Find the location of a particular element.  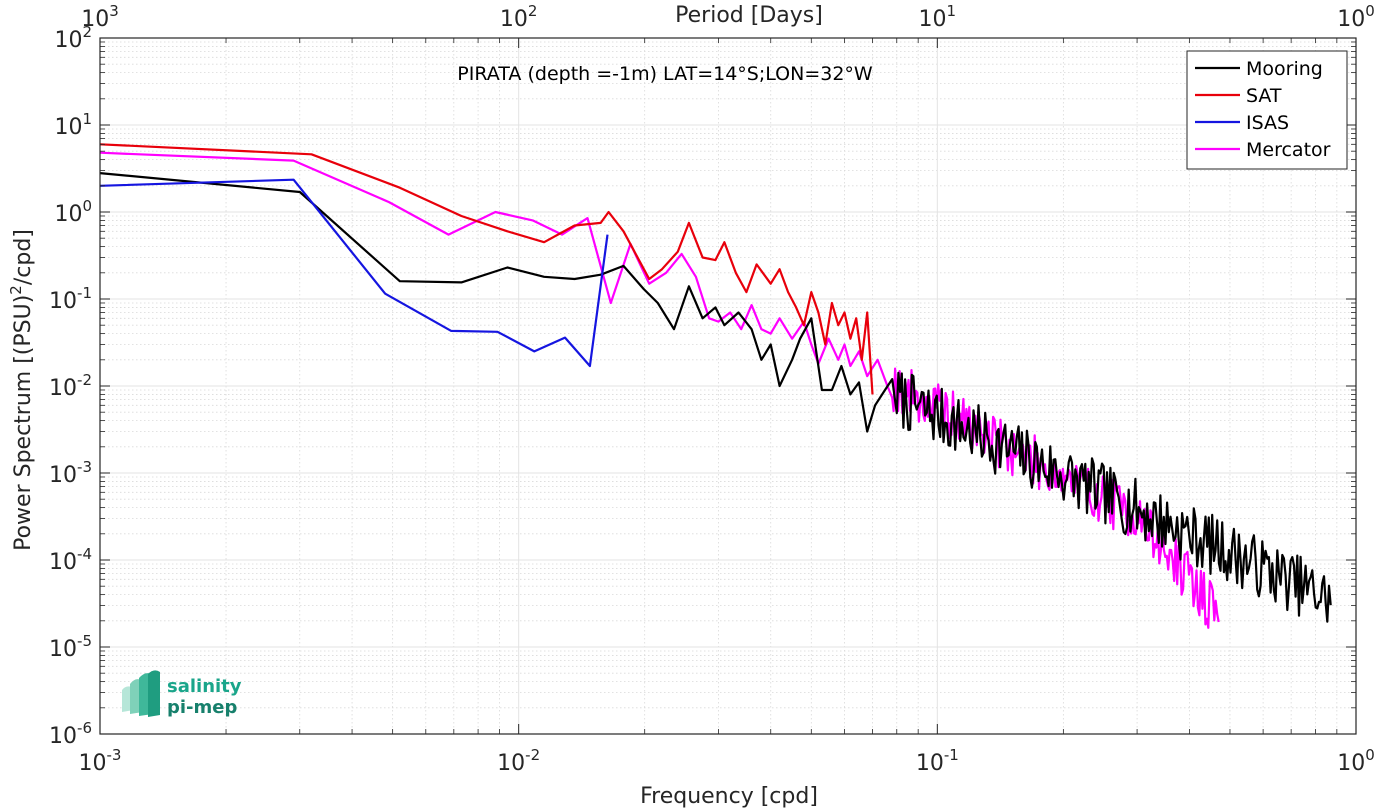

x-tick-label: 10⁻³ is located at coordinates (100, 761).